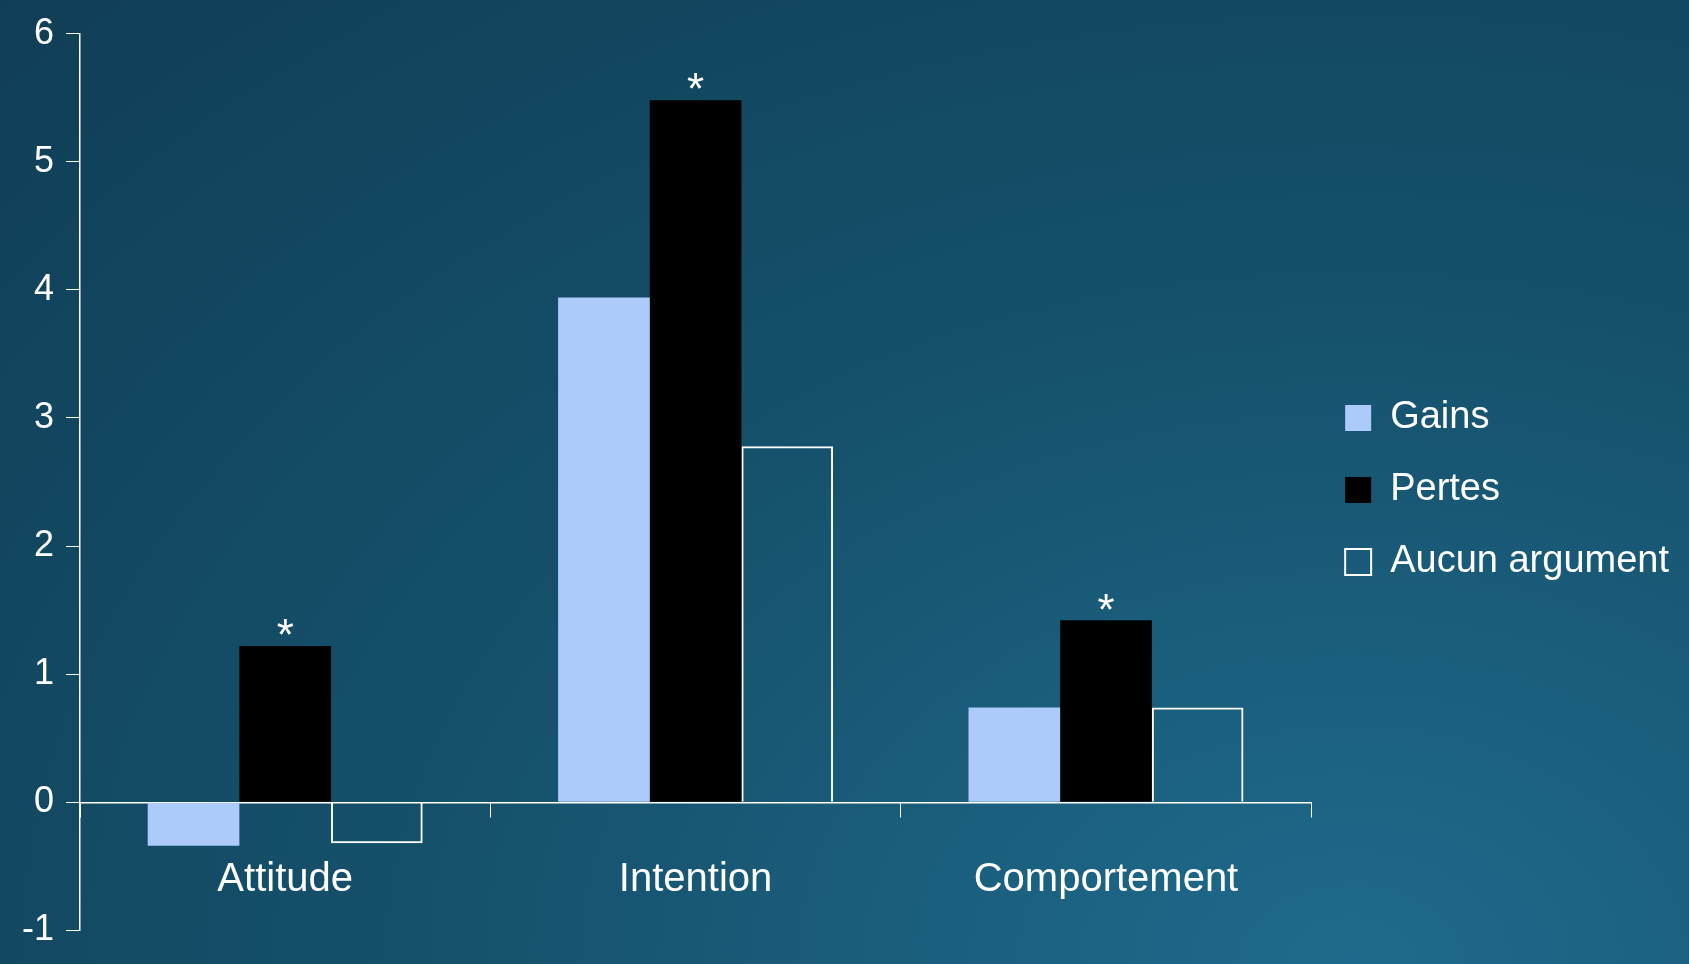 Image resolution: width=1689 pixels, height=964 pixels. I want to click on x-tick-label: Attitude, so click(285, 877).